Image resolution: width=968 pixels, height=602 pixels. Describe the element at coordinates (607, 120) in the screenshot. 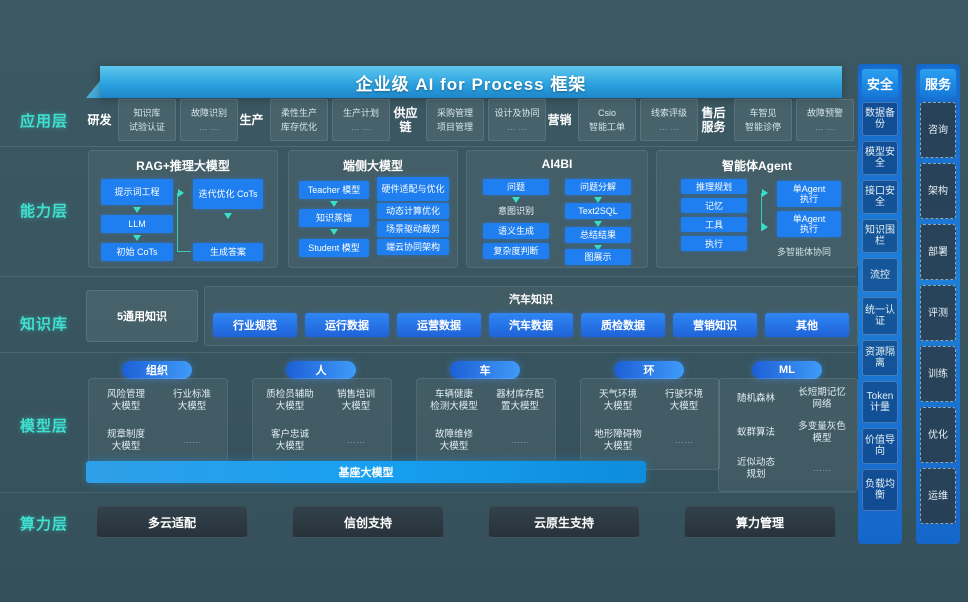

I see `app-cell: Csio 智能工单` at that location.